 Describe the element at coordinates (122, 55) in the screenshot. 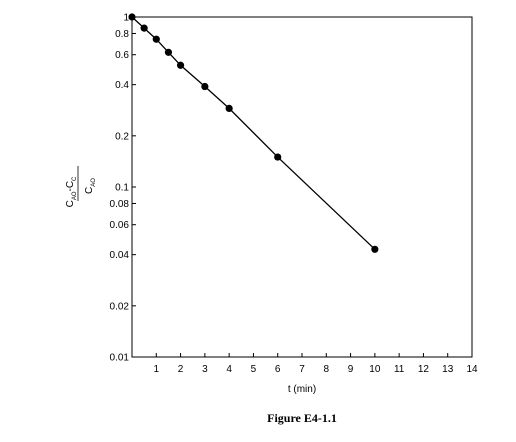

I see `y-tick-label: 0.6` at that location.